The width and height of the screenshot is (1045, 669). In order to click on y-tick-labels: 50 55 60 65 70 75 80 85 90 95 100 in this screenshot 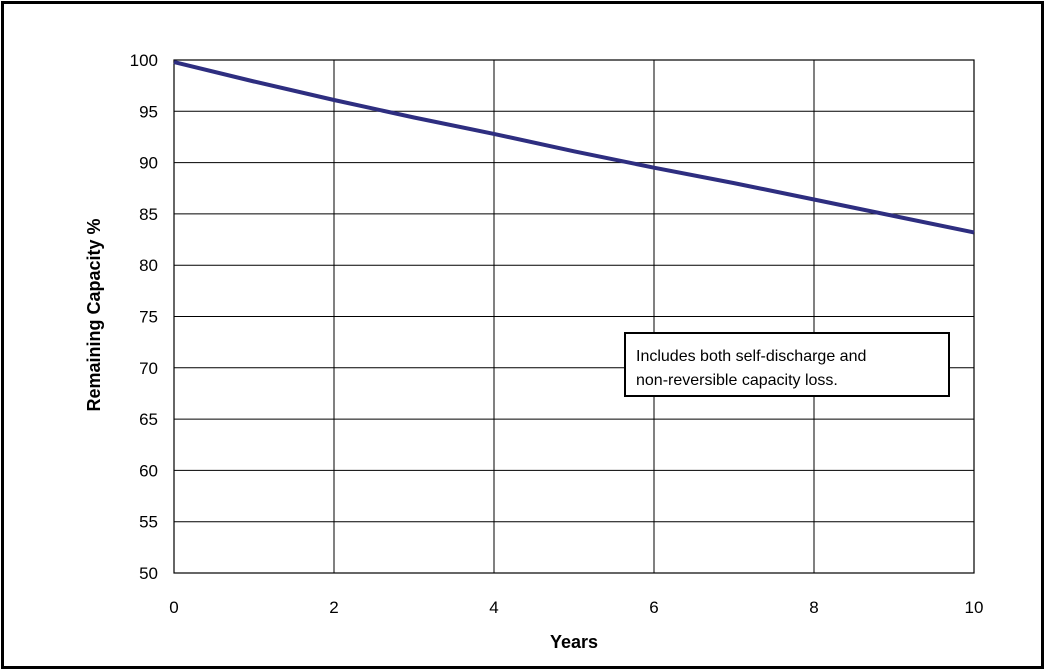, I will do `click(144, 317)`.